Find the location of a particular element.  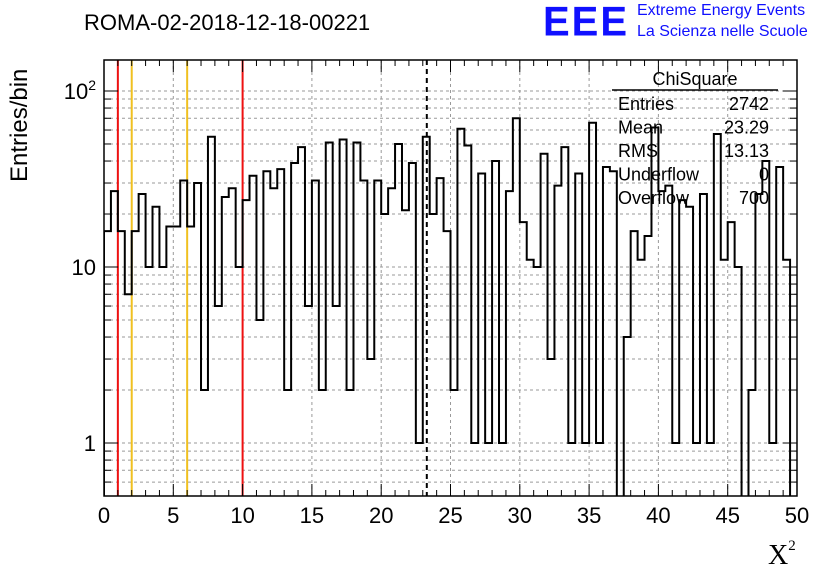

stats-row-value: 0 is located at coordinates (764, 175).